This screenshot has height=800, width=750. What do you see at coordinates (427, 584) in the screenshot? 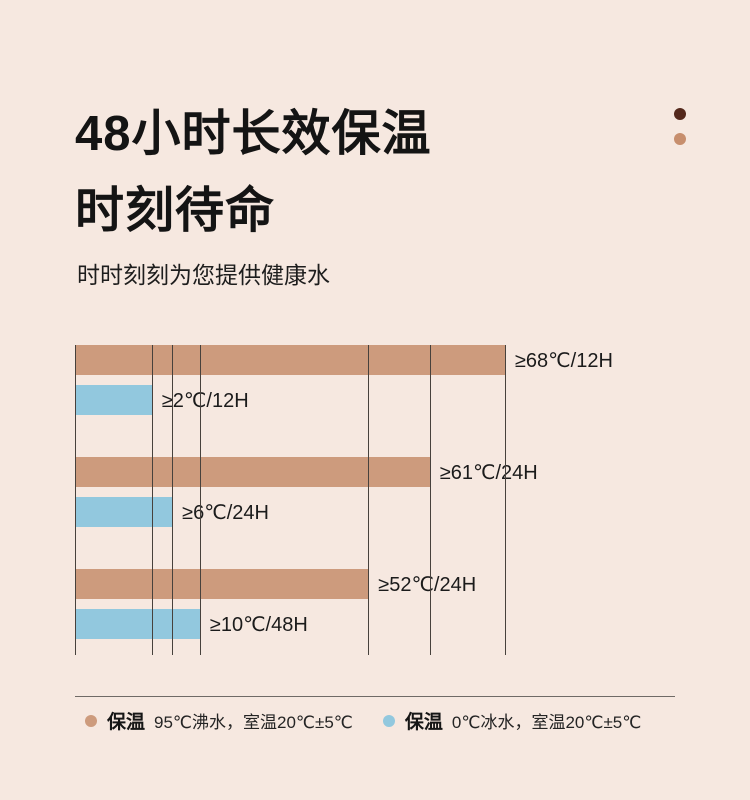
I see `bar-label: ≥52℃/24H` at bounding box center [427, 584].